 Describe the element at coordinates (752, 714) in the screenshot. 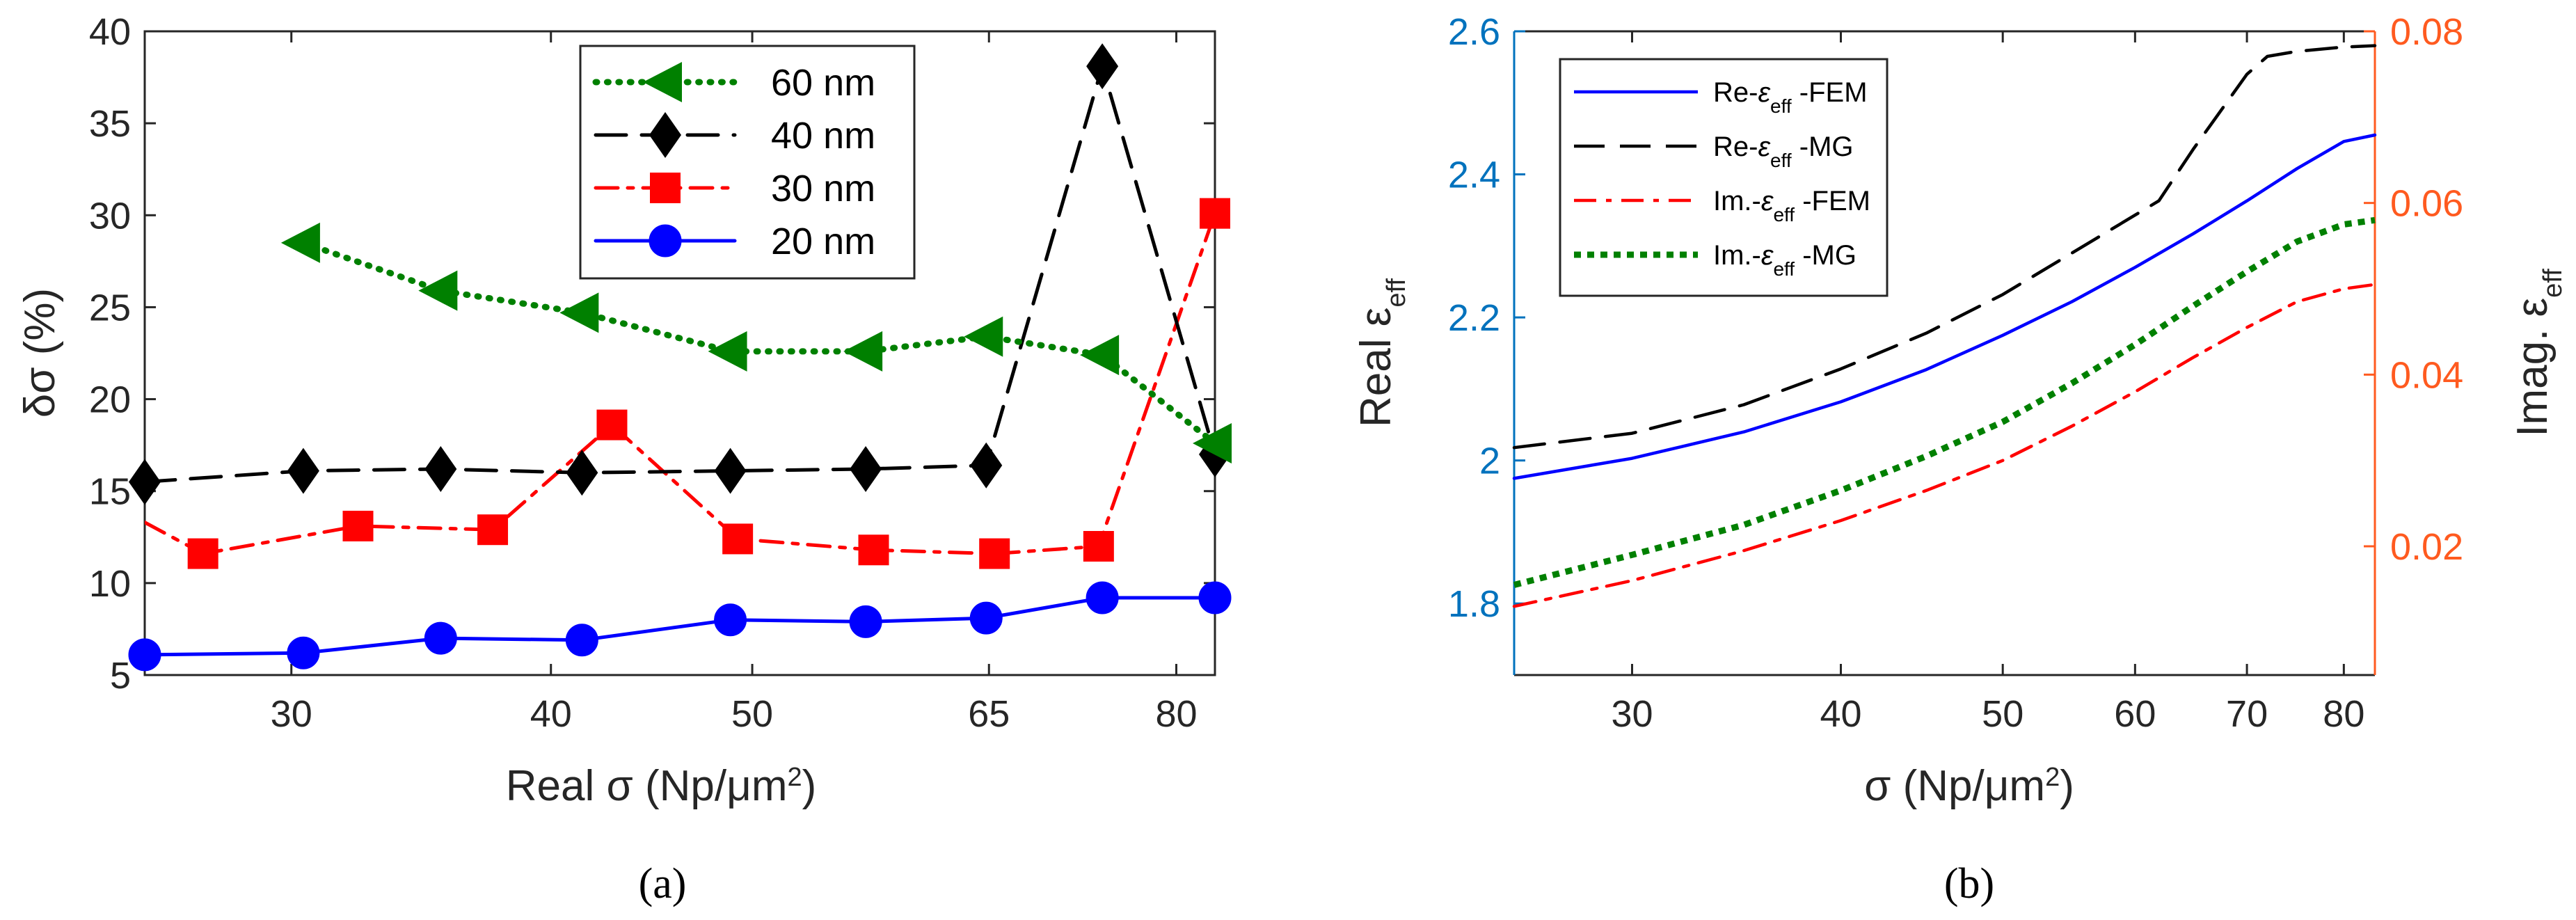

I see `panel-a-x-tick-label: 50` at that location.